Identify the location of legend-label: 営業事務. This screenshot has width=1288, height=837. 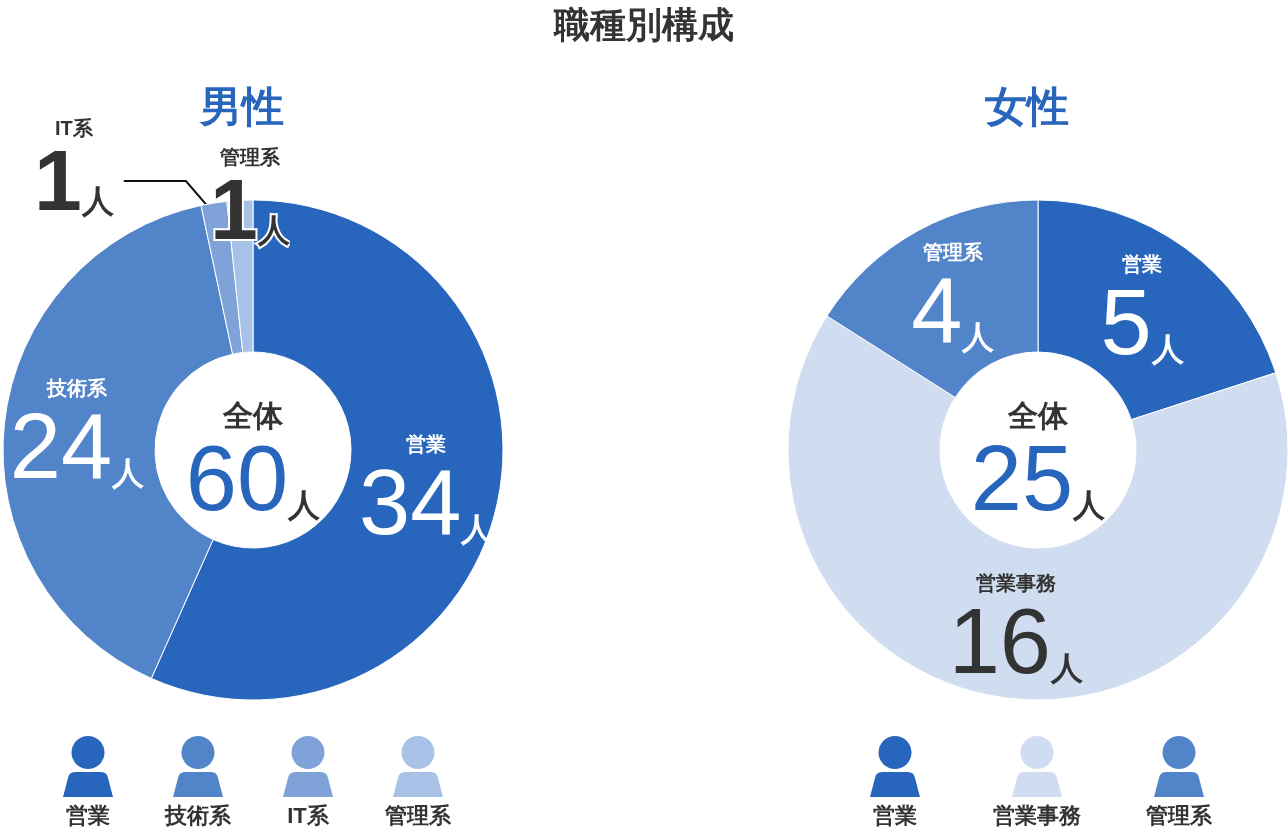
(1036, 816).